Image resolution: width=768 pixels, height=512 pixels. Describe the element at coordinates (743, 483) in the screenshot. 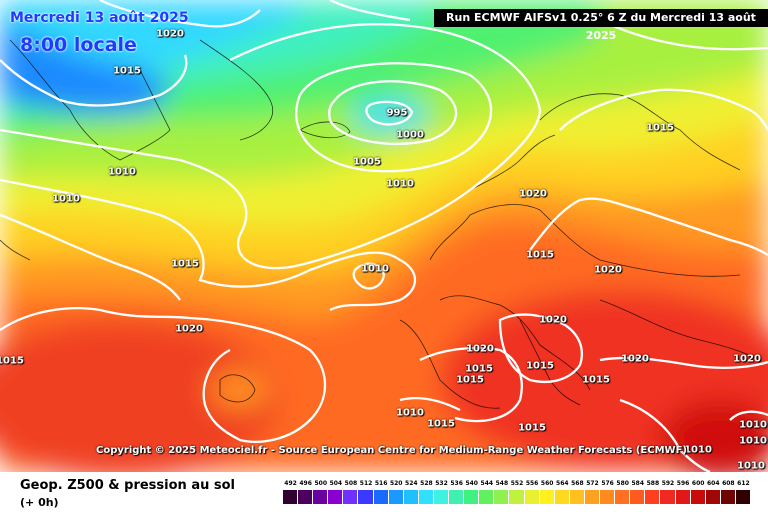

I see `scale-tick-label: 612` at that location.